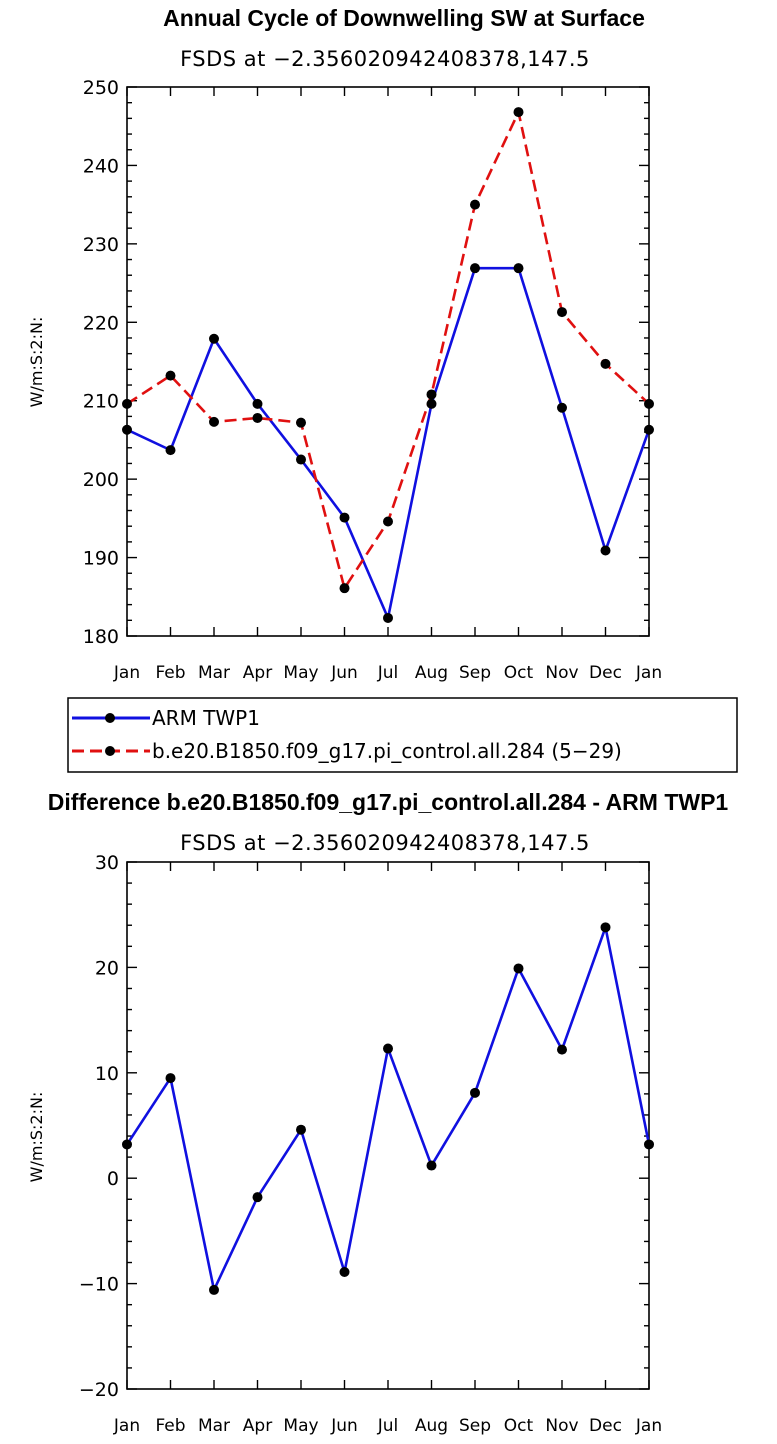 The width and height of the screenshot is (777, 1444). What do you see at coordinates (388, 1426) in the screenshot?
I see `chart-2-xtick-label: Jul` at bounding box center [388, 1426].